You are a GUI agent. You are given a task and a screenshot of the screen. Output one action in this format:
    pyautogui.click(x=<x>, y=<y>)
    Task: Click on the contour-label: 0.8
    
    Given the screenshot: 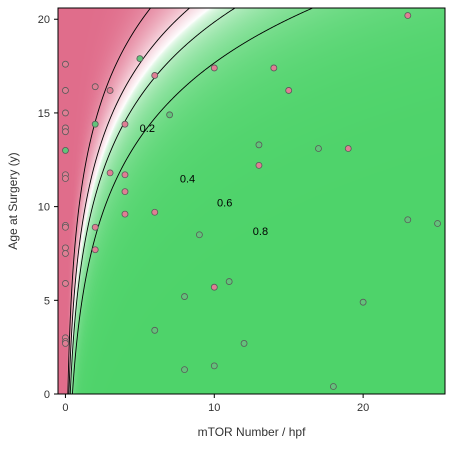 What is the action you would take?
    pyautogui.click(x=260, y=232)
    